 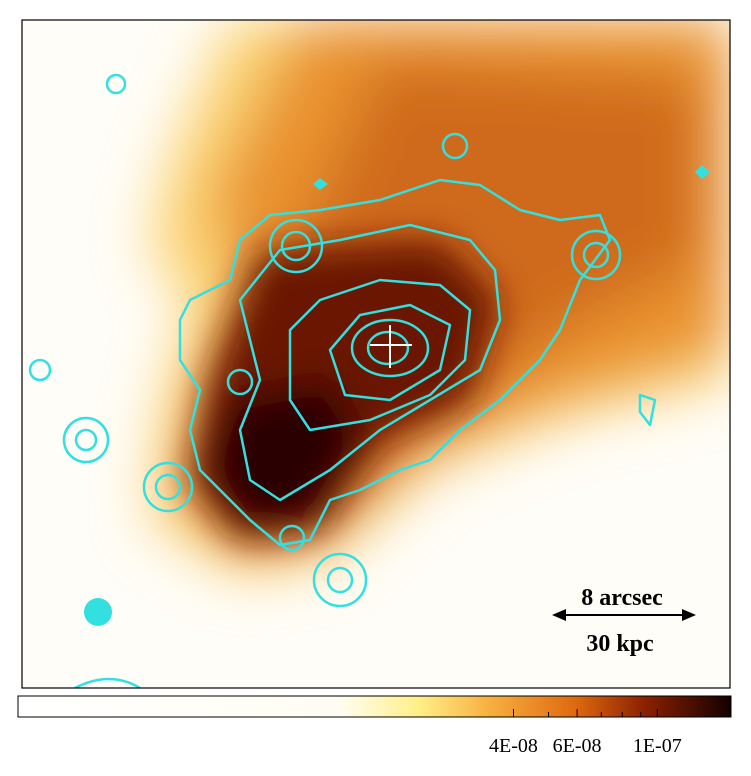 What do you see at coordinates (657, 746) in the screenshot?
I see `colorbar-tick-label: 1E-07` at bounding box center [657, 746].